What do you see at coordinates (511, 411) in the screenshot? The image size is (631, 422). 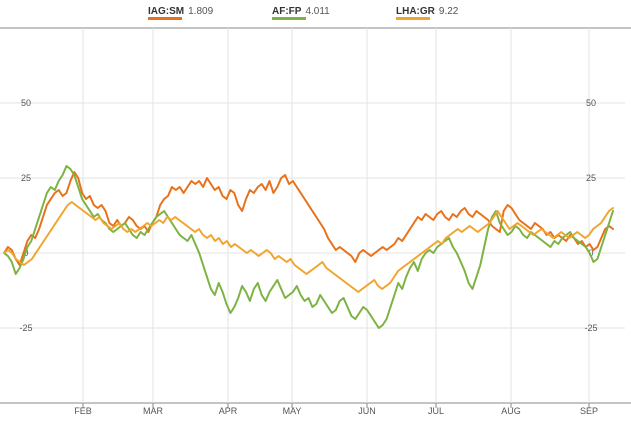 I see `x-tick-label: AUG` at bounding box center [511, 411].